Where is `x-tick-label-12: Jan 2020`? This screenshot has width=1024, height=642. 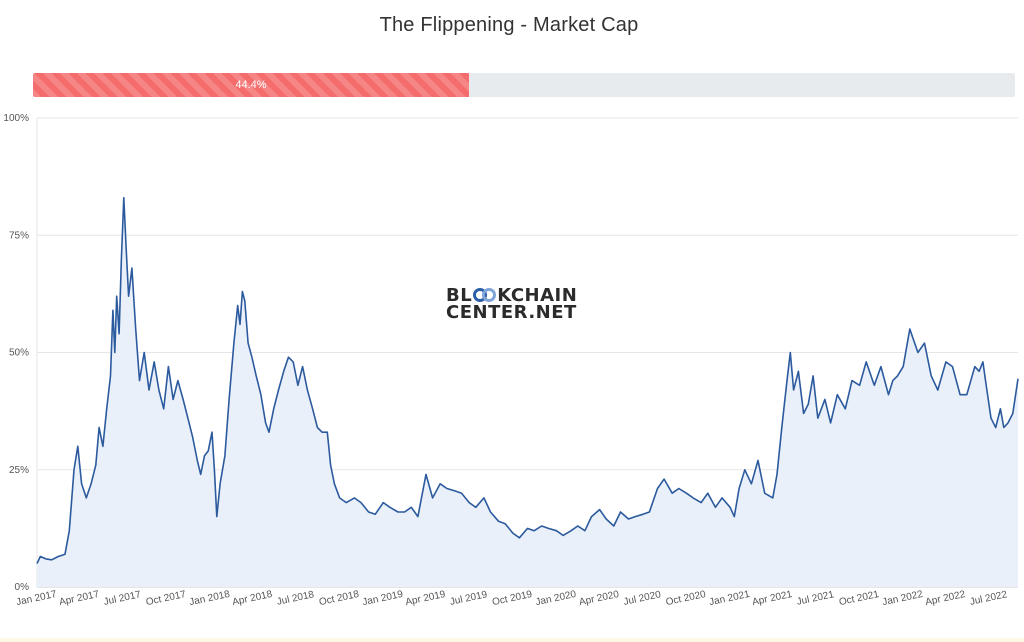
x-tick-label-12: Jan 2020 is located at coordinates (556, 598).